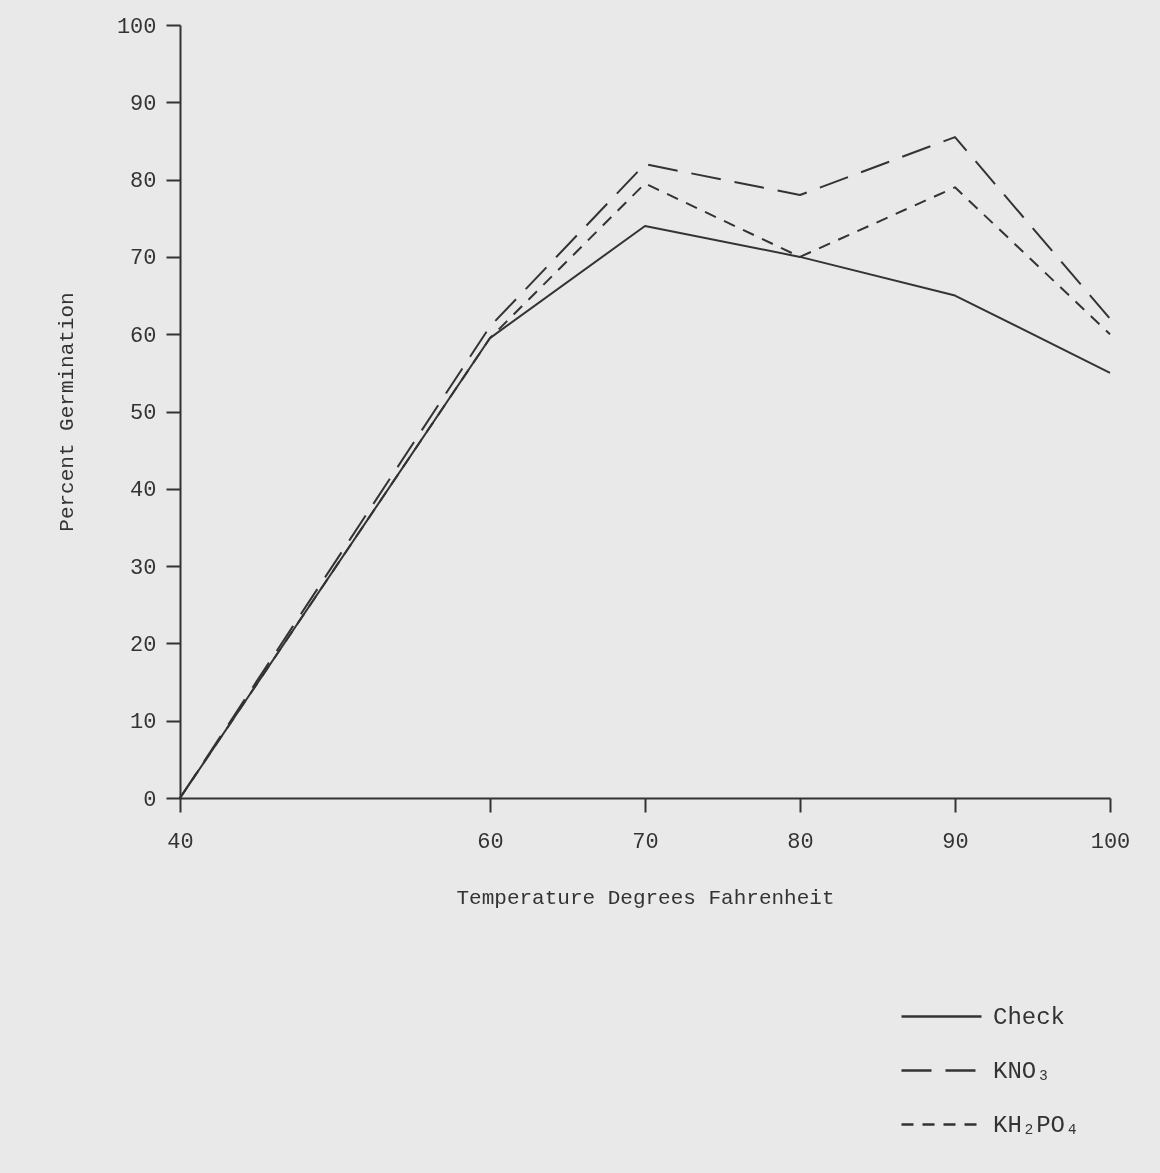 This screenshot has width=1160, height=1173. What do you see at coordinates (180, 842) in the screenshot?
I see `x-tick-label: 40` at bounding box center [180, 842].